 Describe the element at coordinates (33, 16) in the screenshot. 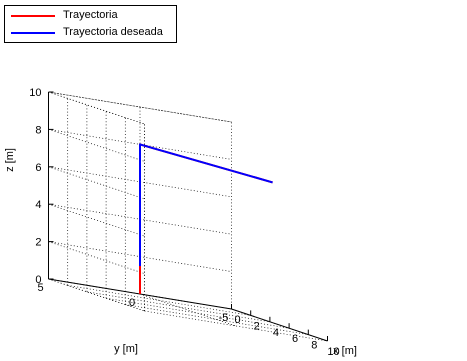

I see `legend-swatch-red` at that location.